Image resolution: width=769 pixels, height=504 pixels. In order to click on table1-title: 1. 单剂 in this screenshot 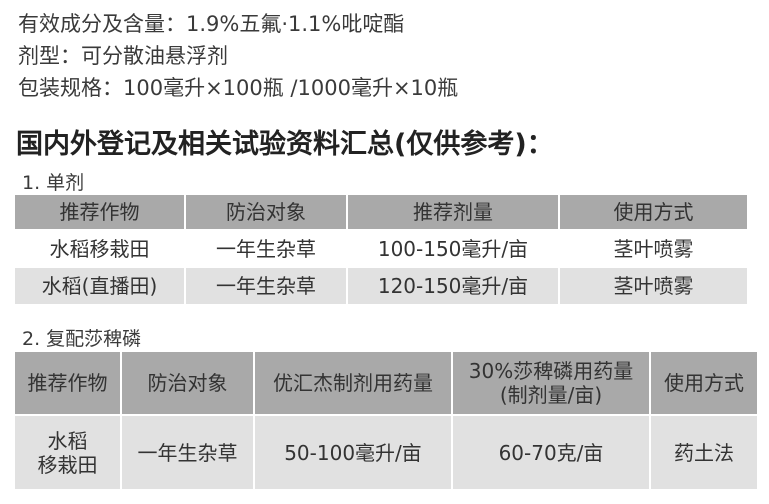, I will do `click(53, 183)`.